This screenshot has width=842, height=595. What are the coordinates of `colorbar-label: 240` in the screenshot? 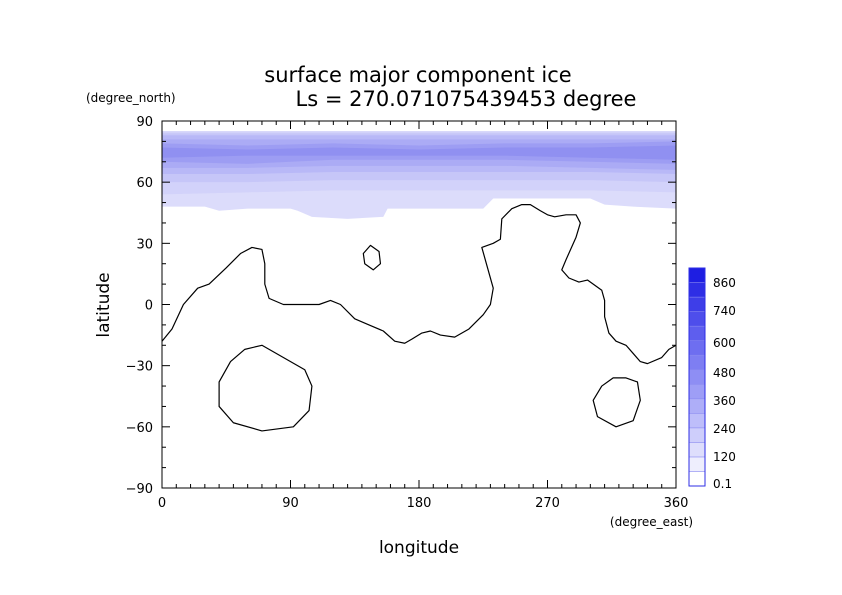 It's located at (724, 429).